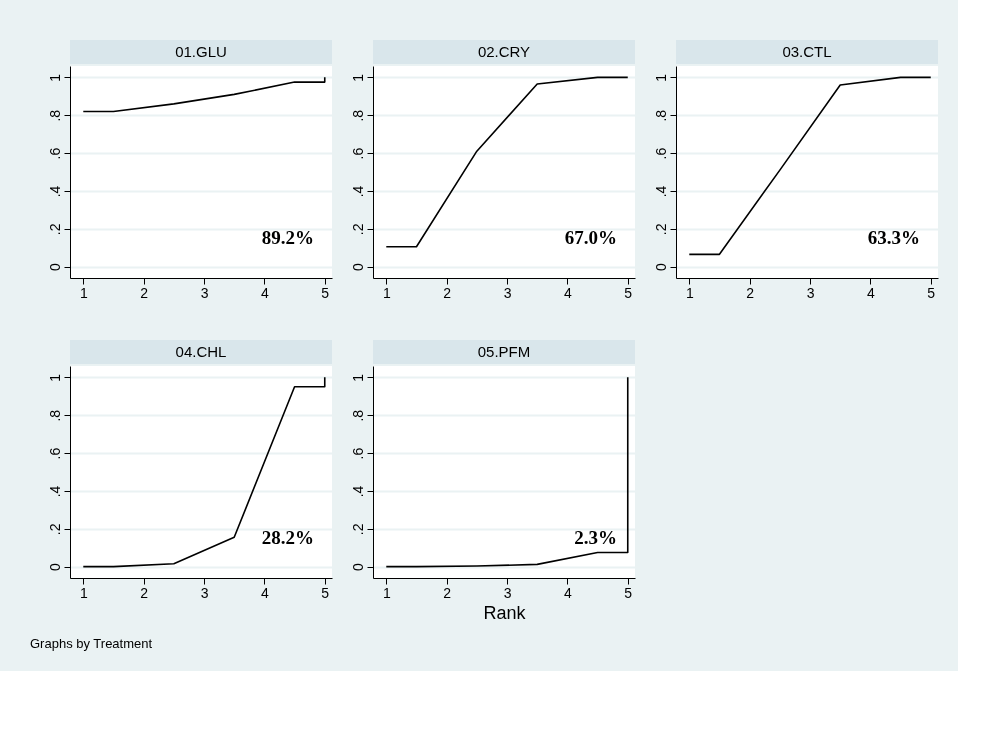 The image size is (1006, 738). I want to click on annotation: 2.3%, so click(595, 537).